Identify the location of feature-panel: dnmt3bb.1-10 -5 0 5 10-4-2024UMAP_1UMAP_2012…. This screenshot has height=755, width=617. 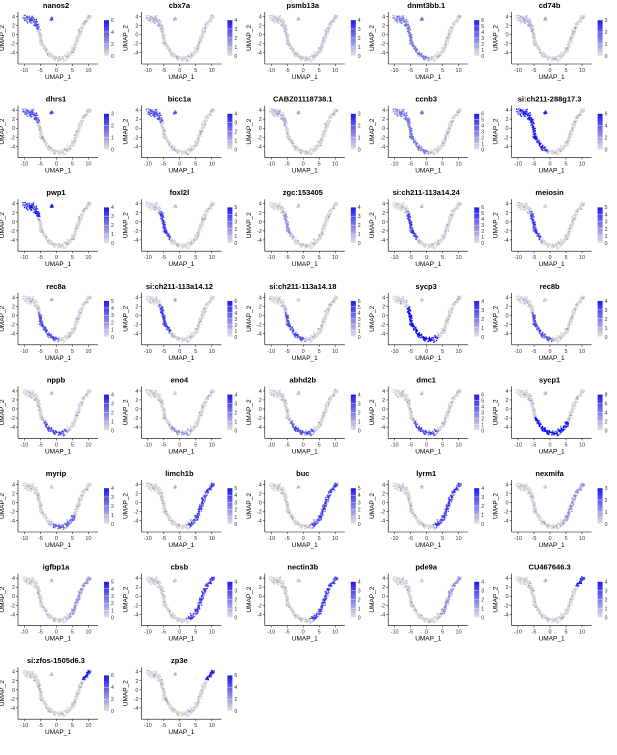
(426, 41).